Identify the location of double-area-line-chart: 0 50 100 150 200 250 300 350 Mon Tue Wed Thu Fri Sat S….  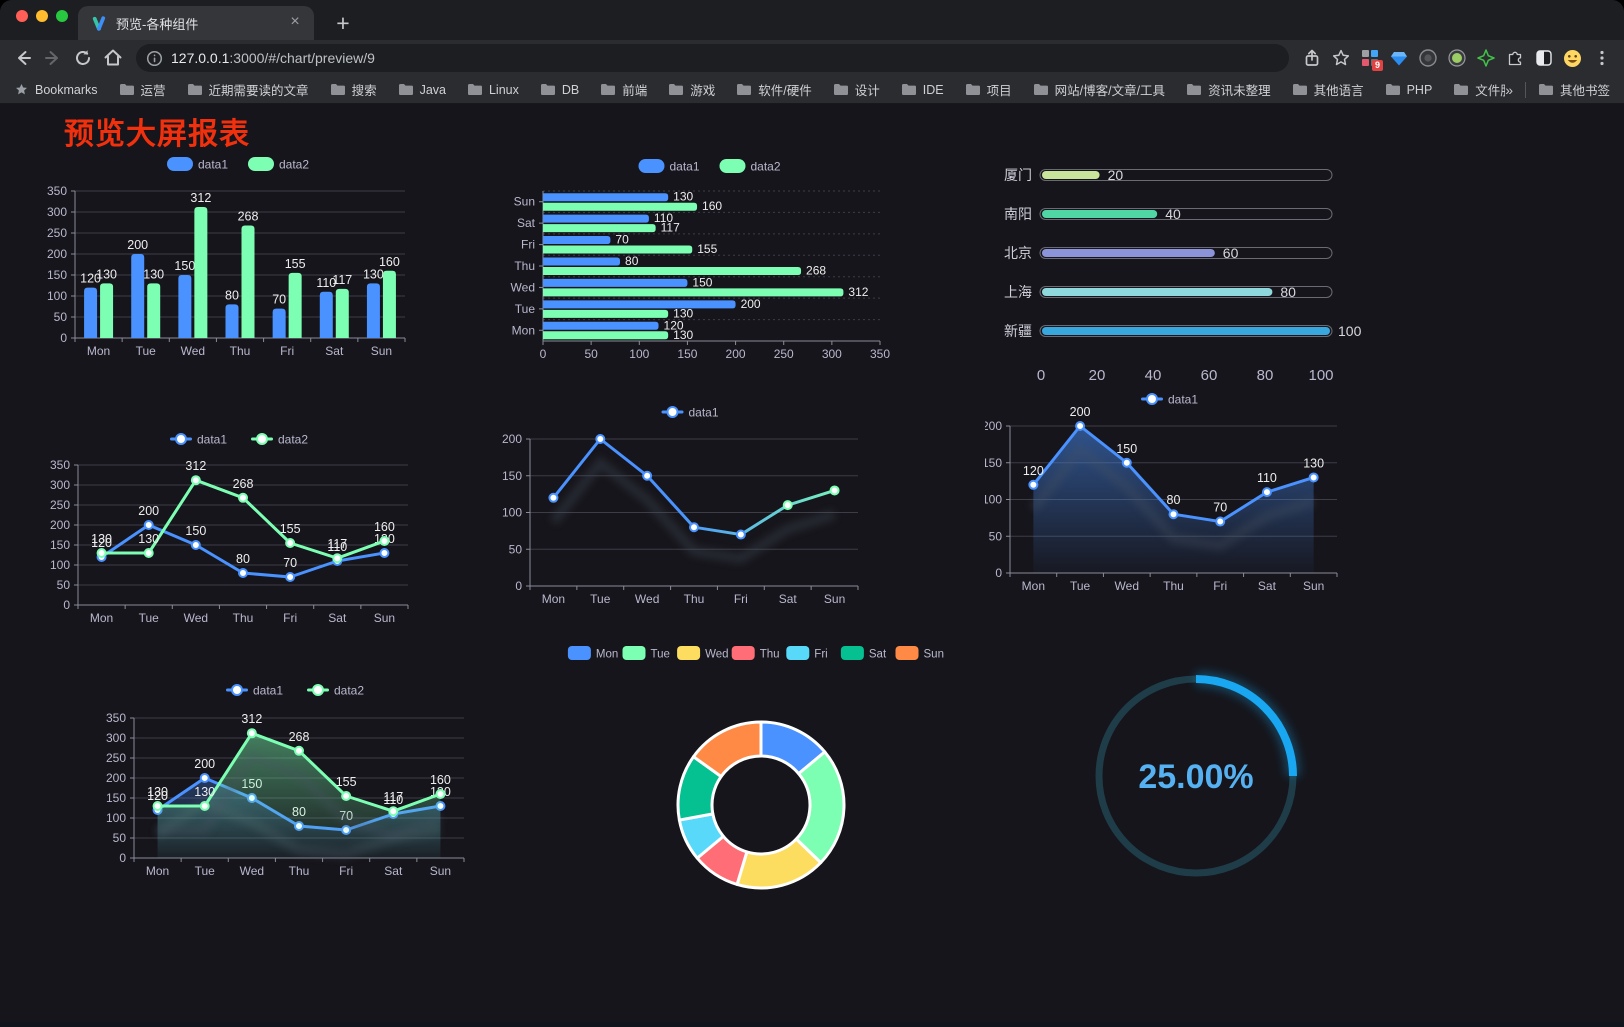
(287, 786).